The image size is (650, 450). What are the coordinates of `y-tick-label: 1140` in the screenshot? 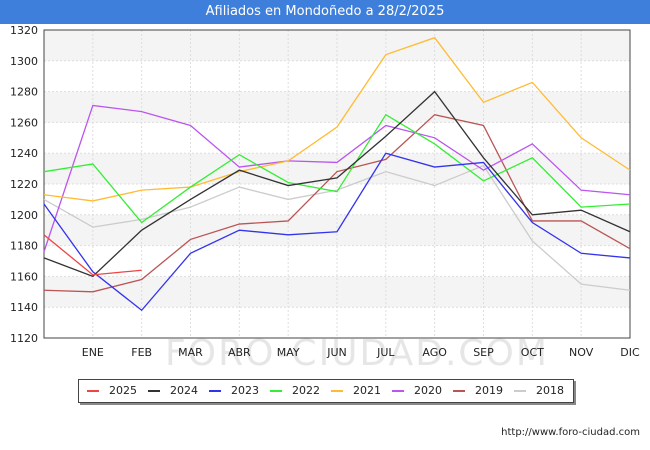 It's located at (24, 307).